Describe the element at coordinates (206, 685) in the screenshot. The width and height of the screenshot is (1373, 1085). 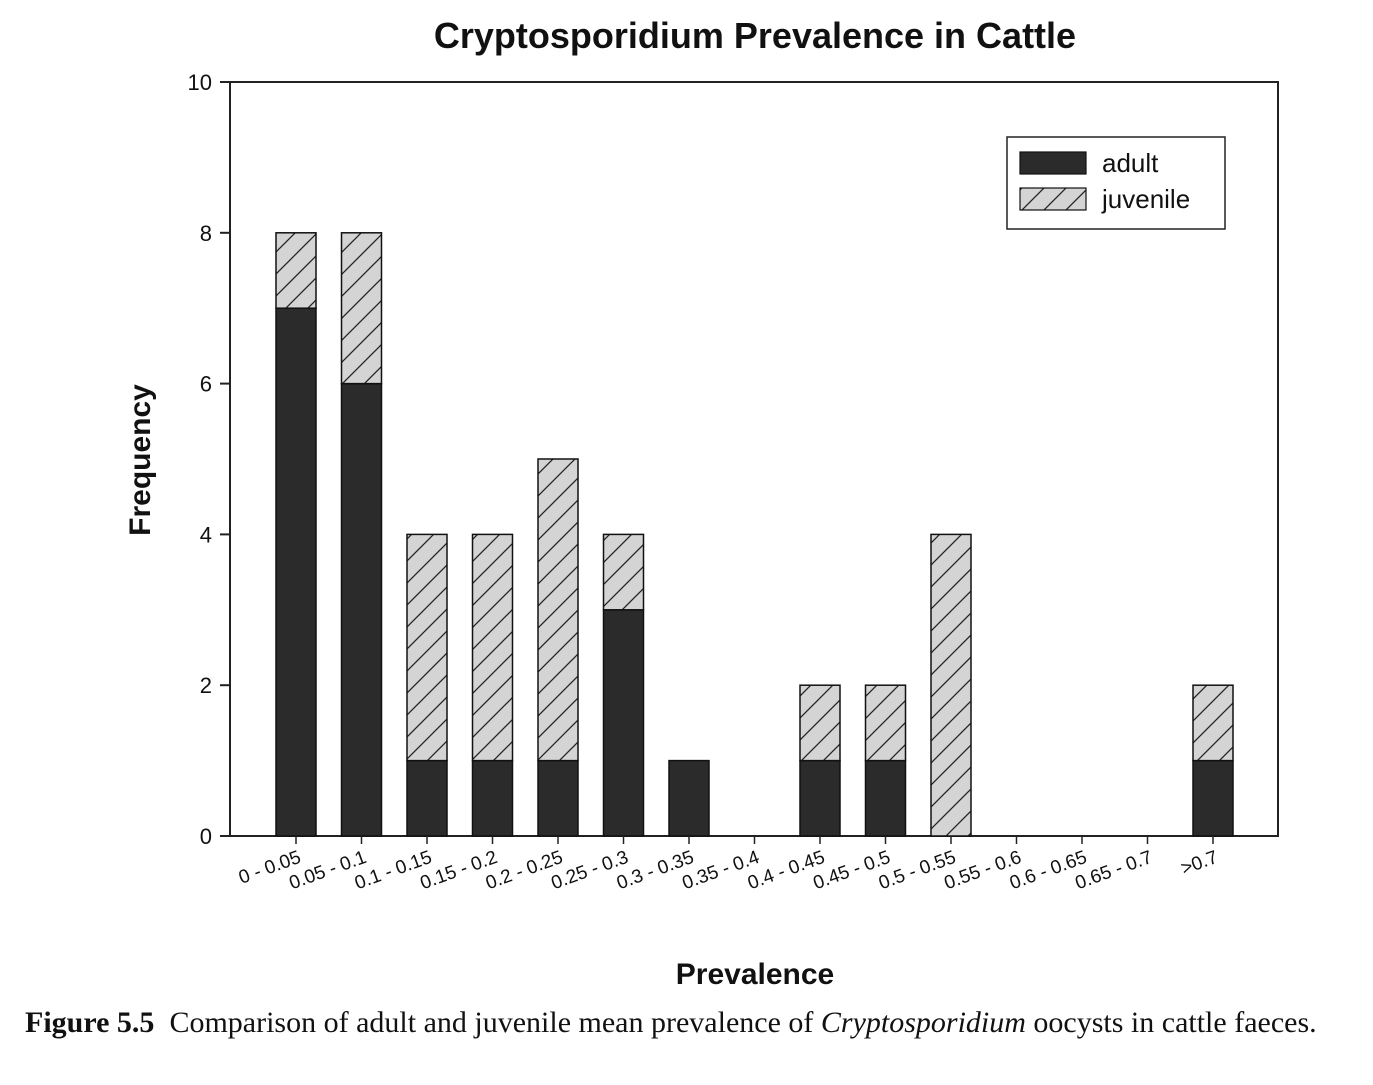
I see `y-tick-label: 2` at that location.